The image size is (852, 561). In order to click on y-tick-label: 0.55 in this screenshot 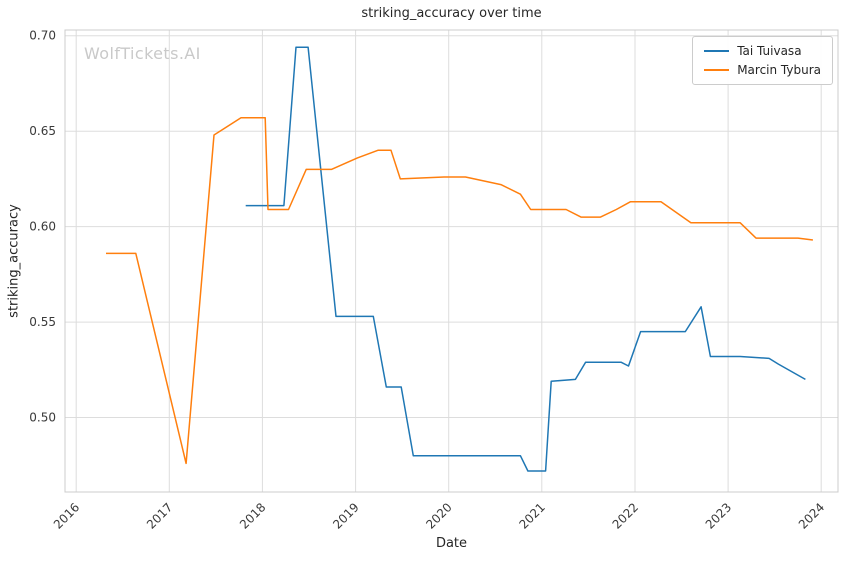, I will do `click(42, 322)`.